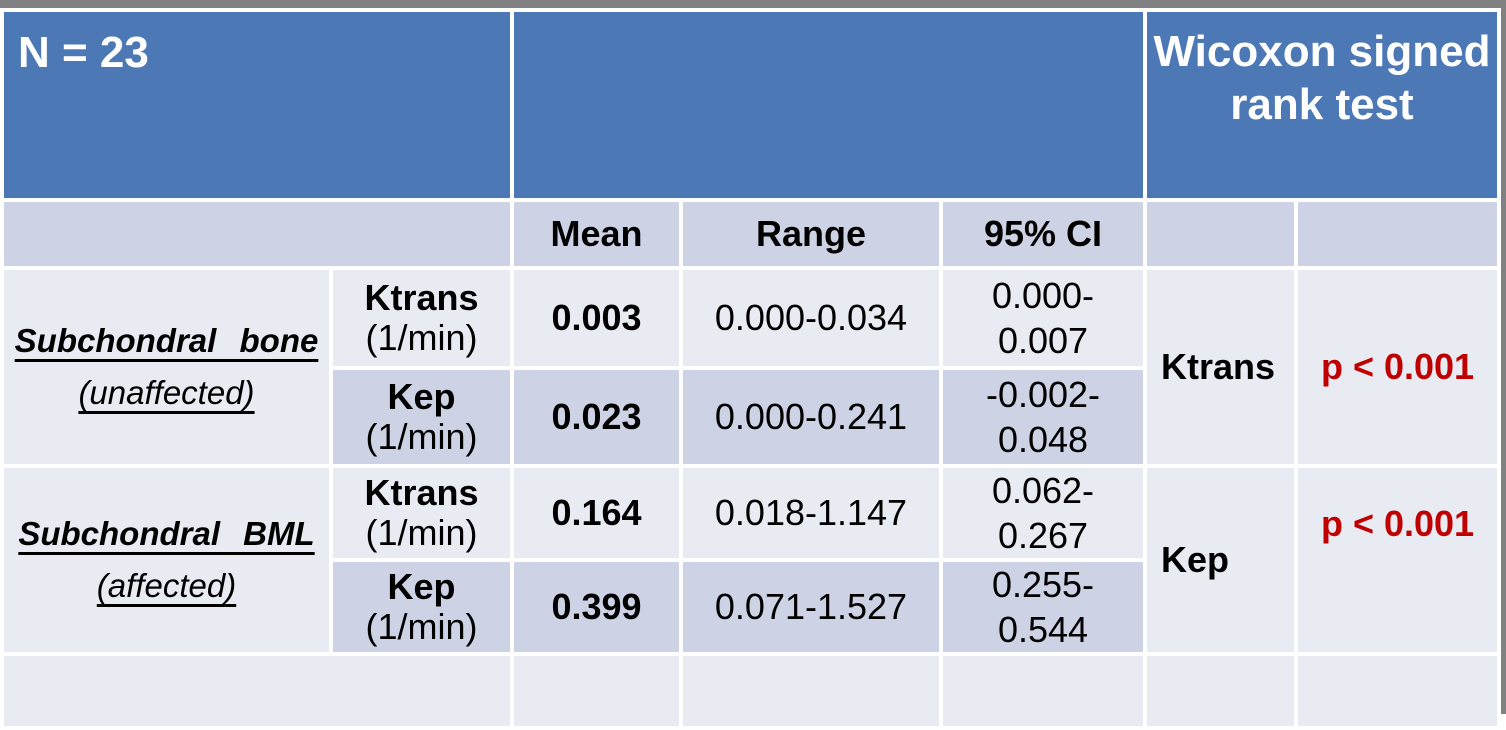  What do you see at coordinates (1043, 417) in the screenshot?
I see `ci-value: -0.002- 0.048` at bounding box center [1043, 417].